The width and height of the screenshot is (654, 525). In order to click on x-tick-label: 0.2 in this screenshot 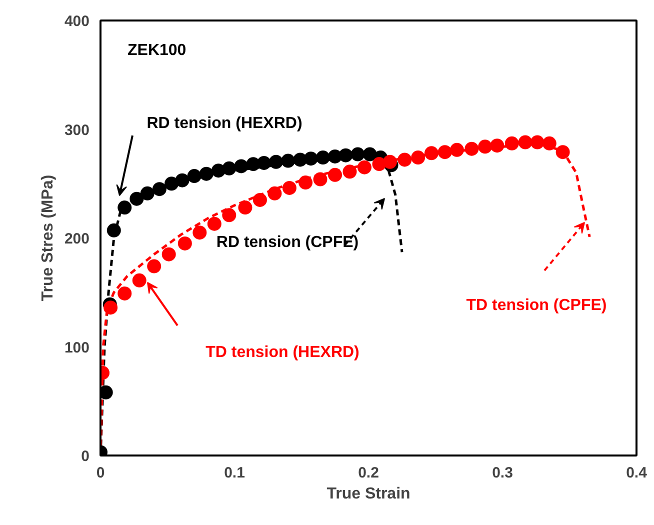, I will do `click(368, 473)`.